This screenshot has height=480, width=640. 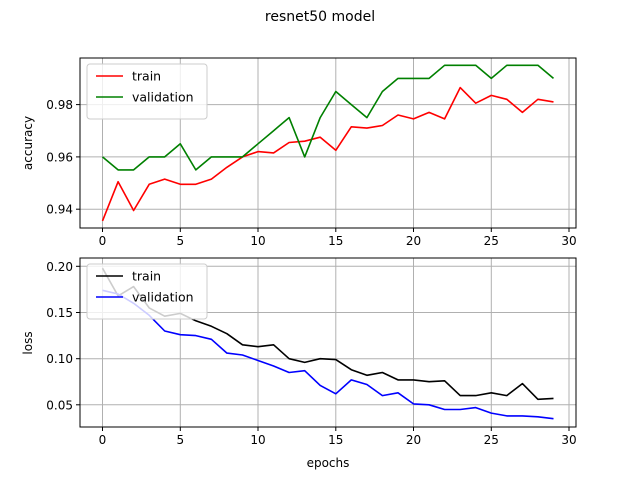 I want to click on accuracy-y-tick-label: 0.96, so click(x=59, y=157).